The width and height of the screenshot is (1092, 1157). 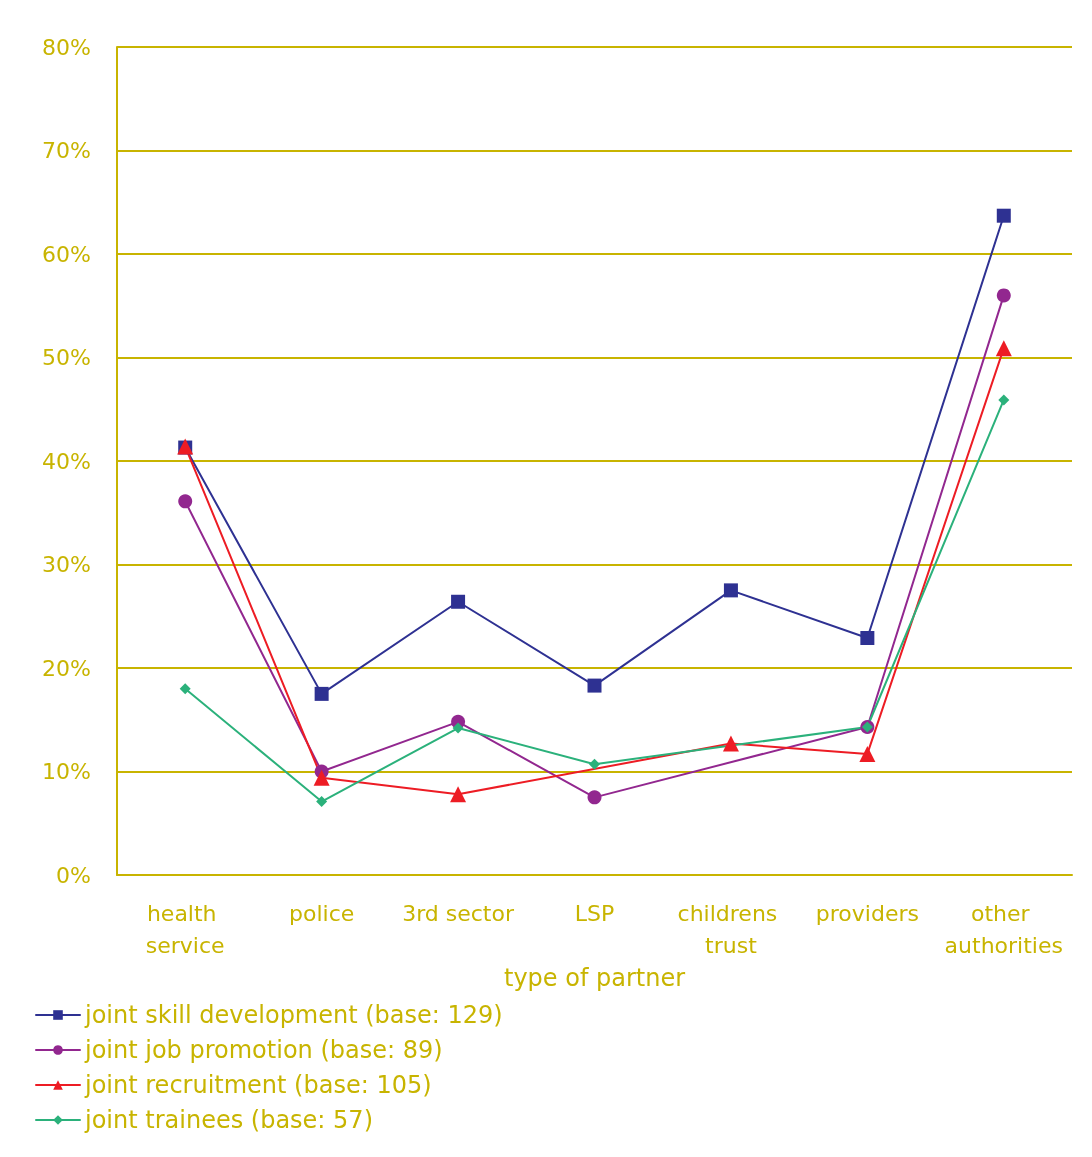 What do you see at coordinates (66, 150) in the screenshot?
I see `y-tick-label: 70%` at bounding box center [66, 150].